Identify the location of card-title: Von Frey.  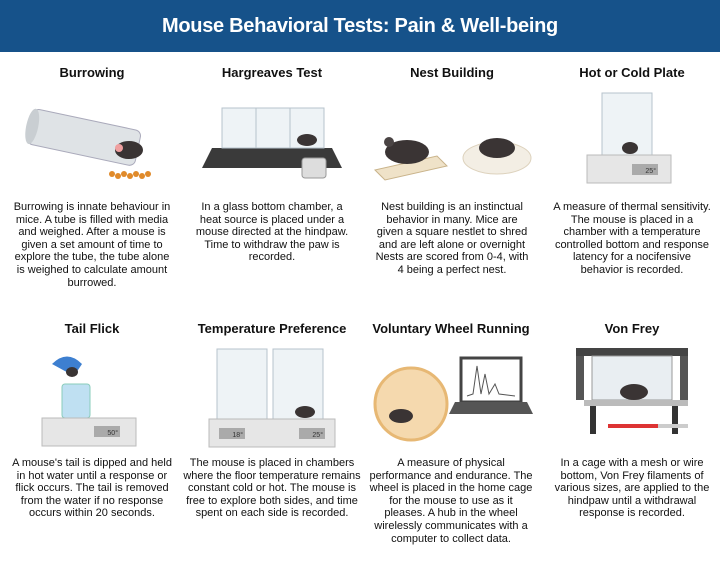
(632, 328).